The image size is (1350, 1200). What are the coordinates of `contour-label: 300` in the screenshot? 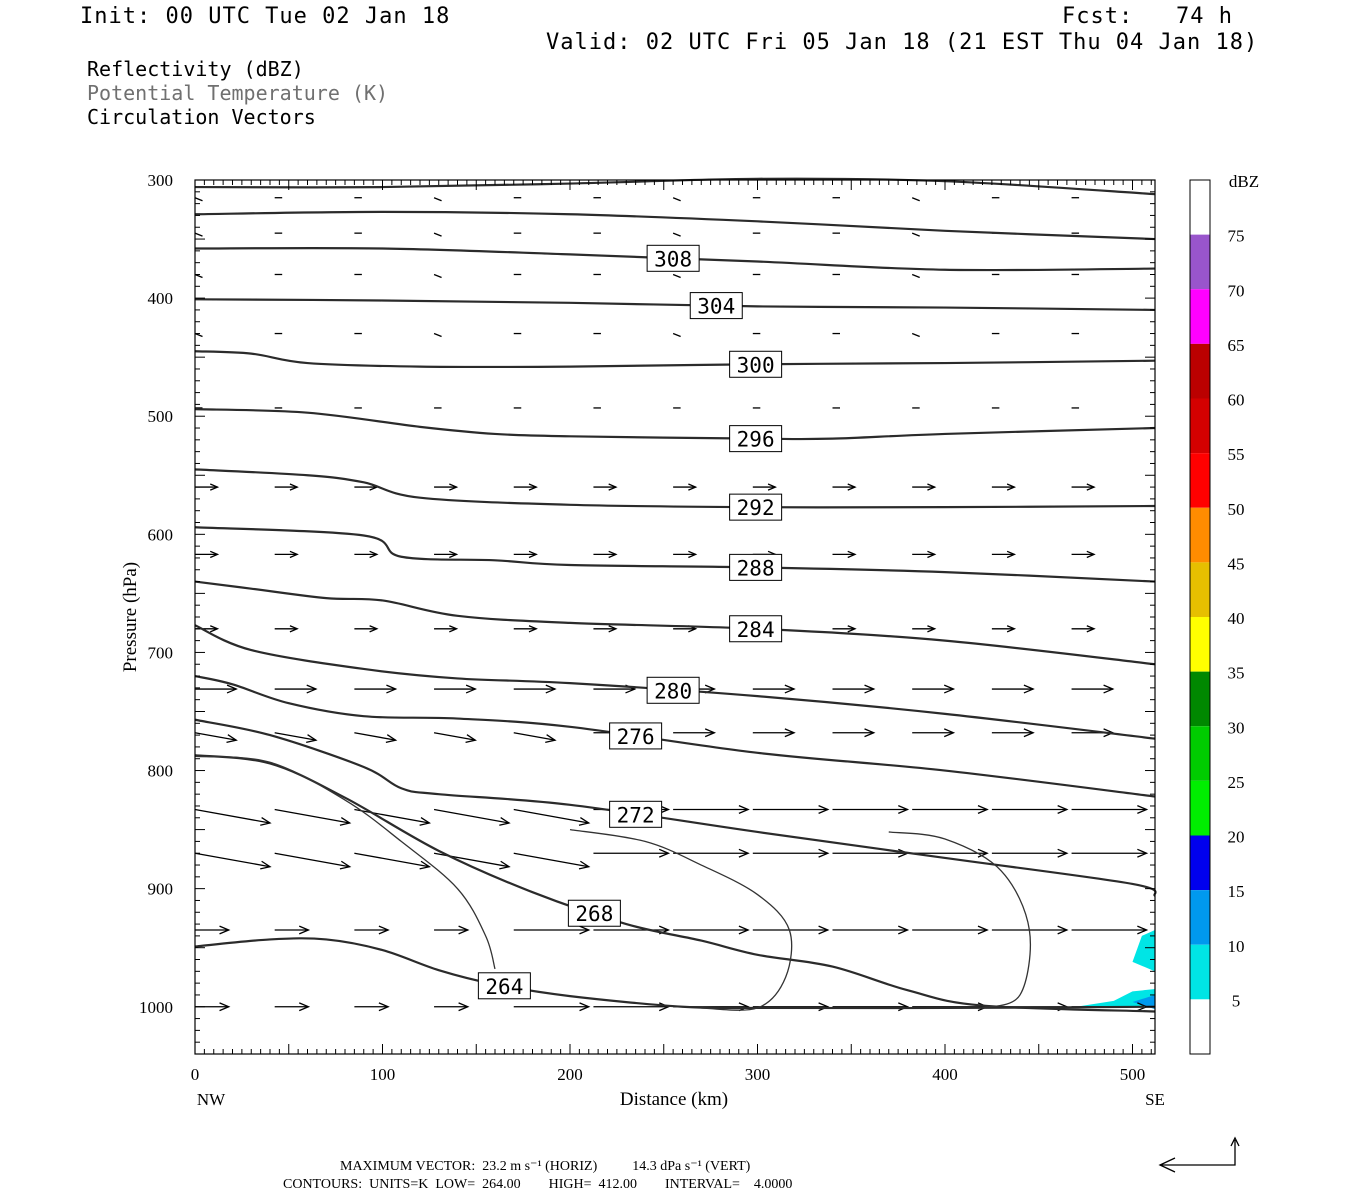 It's located at (756, 365).